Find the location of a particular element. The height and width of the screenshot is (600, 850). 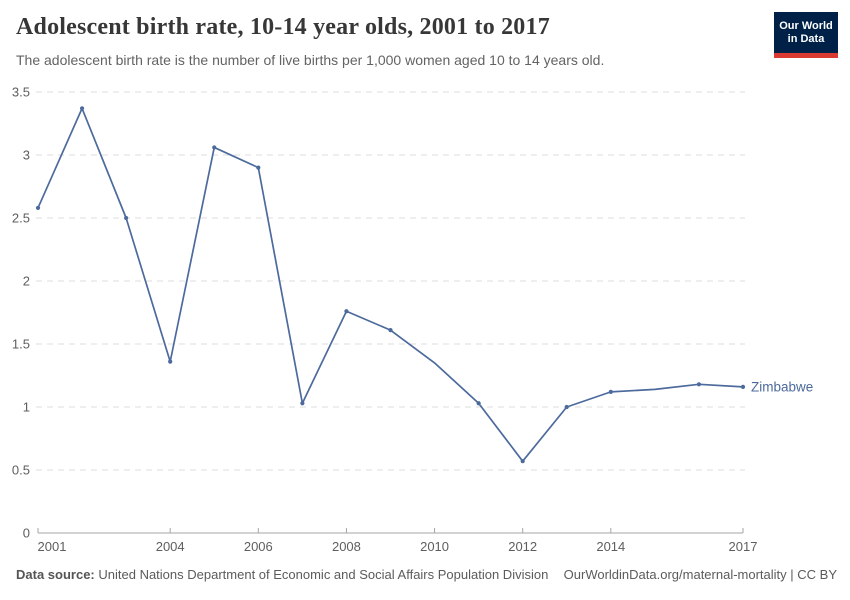

owid-logo-red-bar is located at coordinates (806, 55).